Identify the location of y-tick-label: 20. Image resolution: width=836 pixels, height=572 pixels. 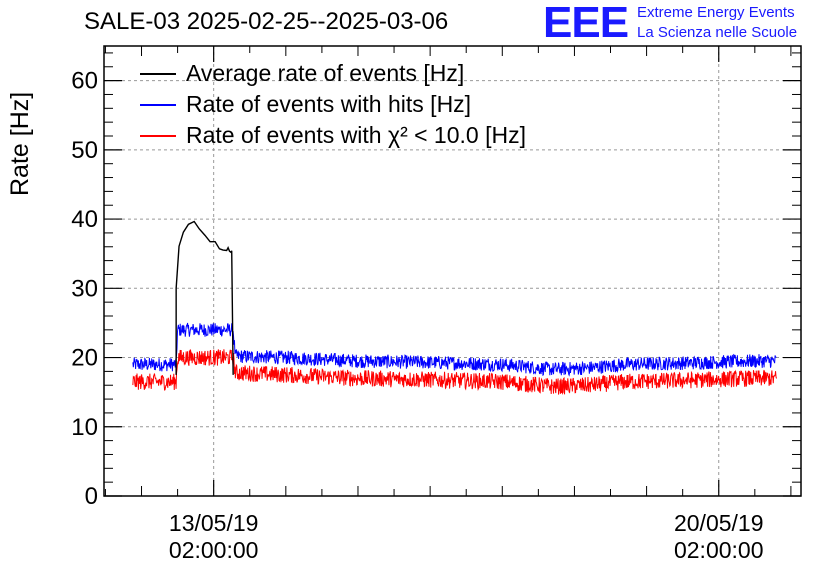
(84, 358).